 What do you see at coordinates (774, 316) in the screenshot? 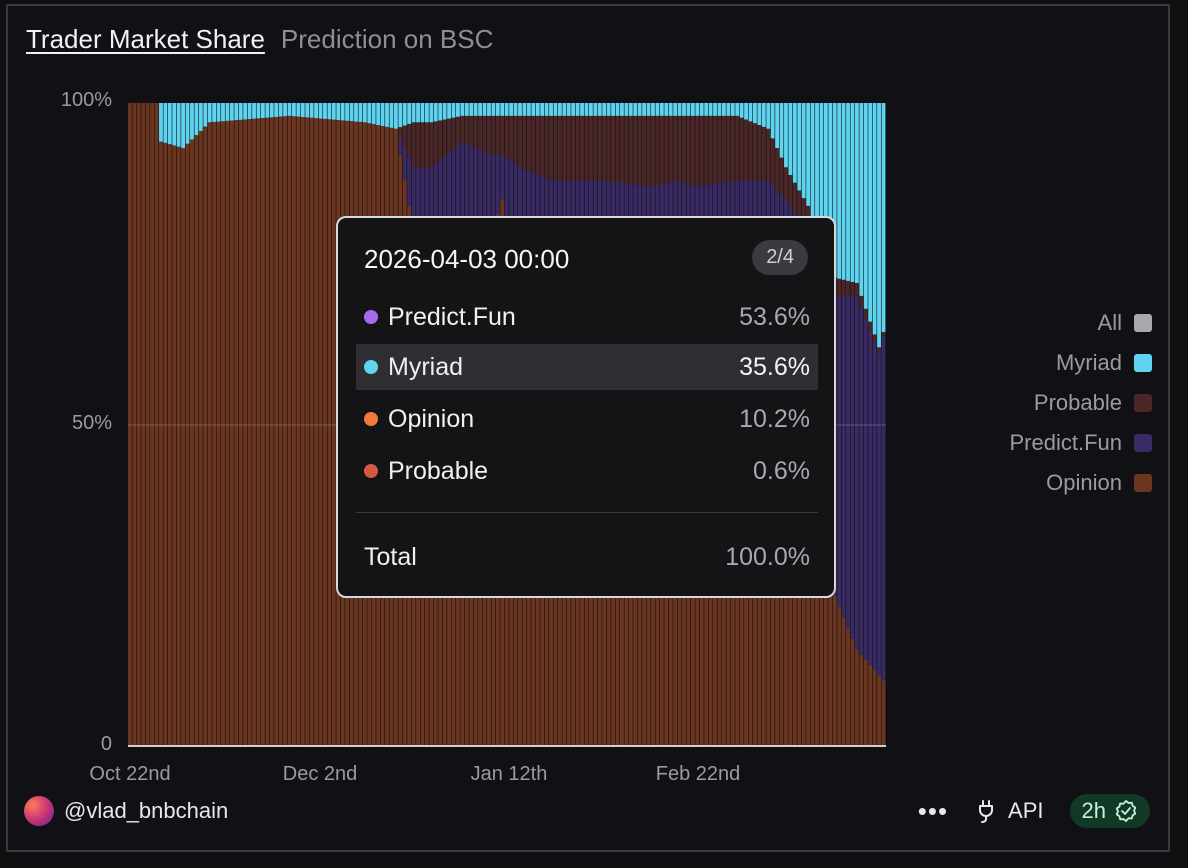
I see `tooltip-series-value: 53.6%` at bounding box center [774, 316].